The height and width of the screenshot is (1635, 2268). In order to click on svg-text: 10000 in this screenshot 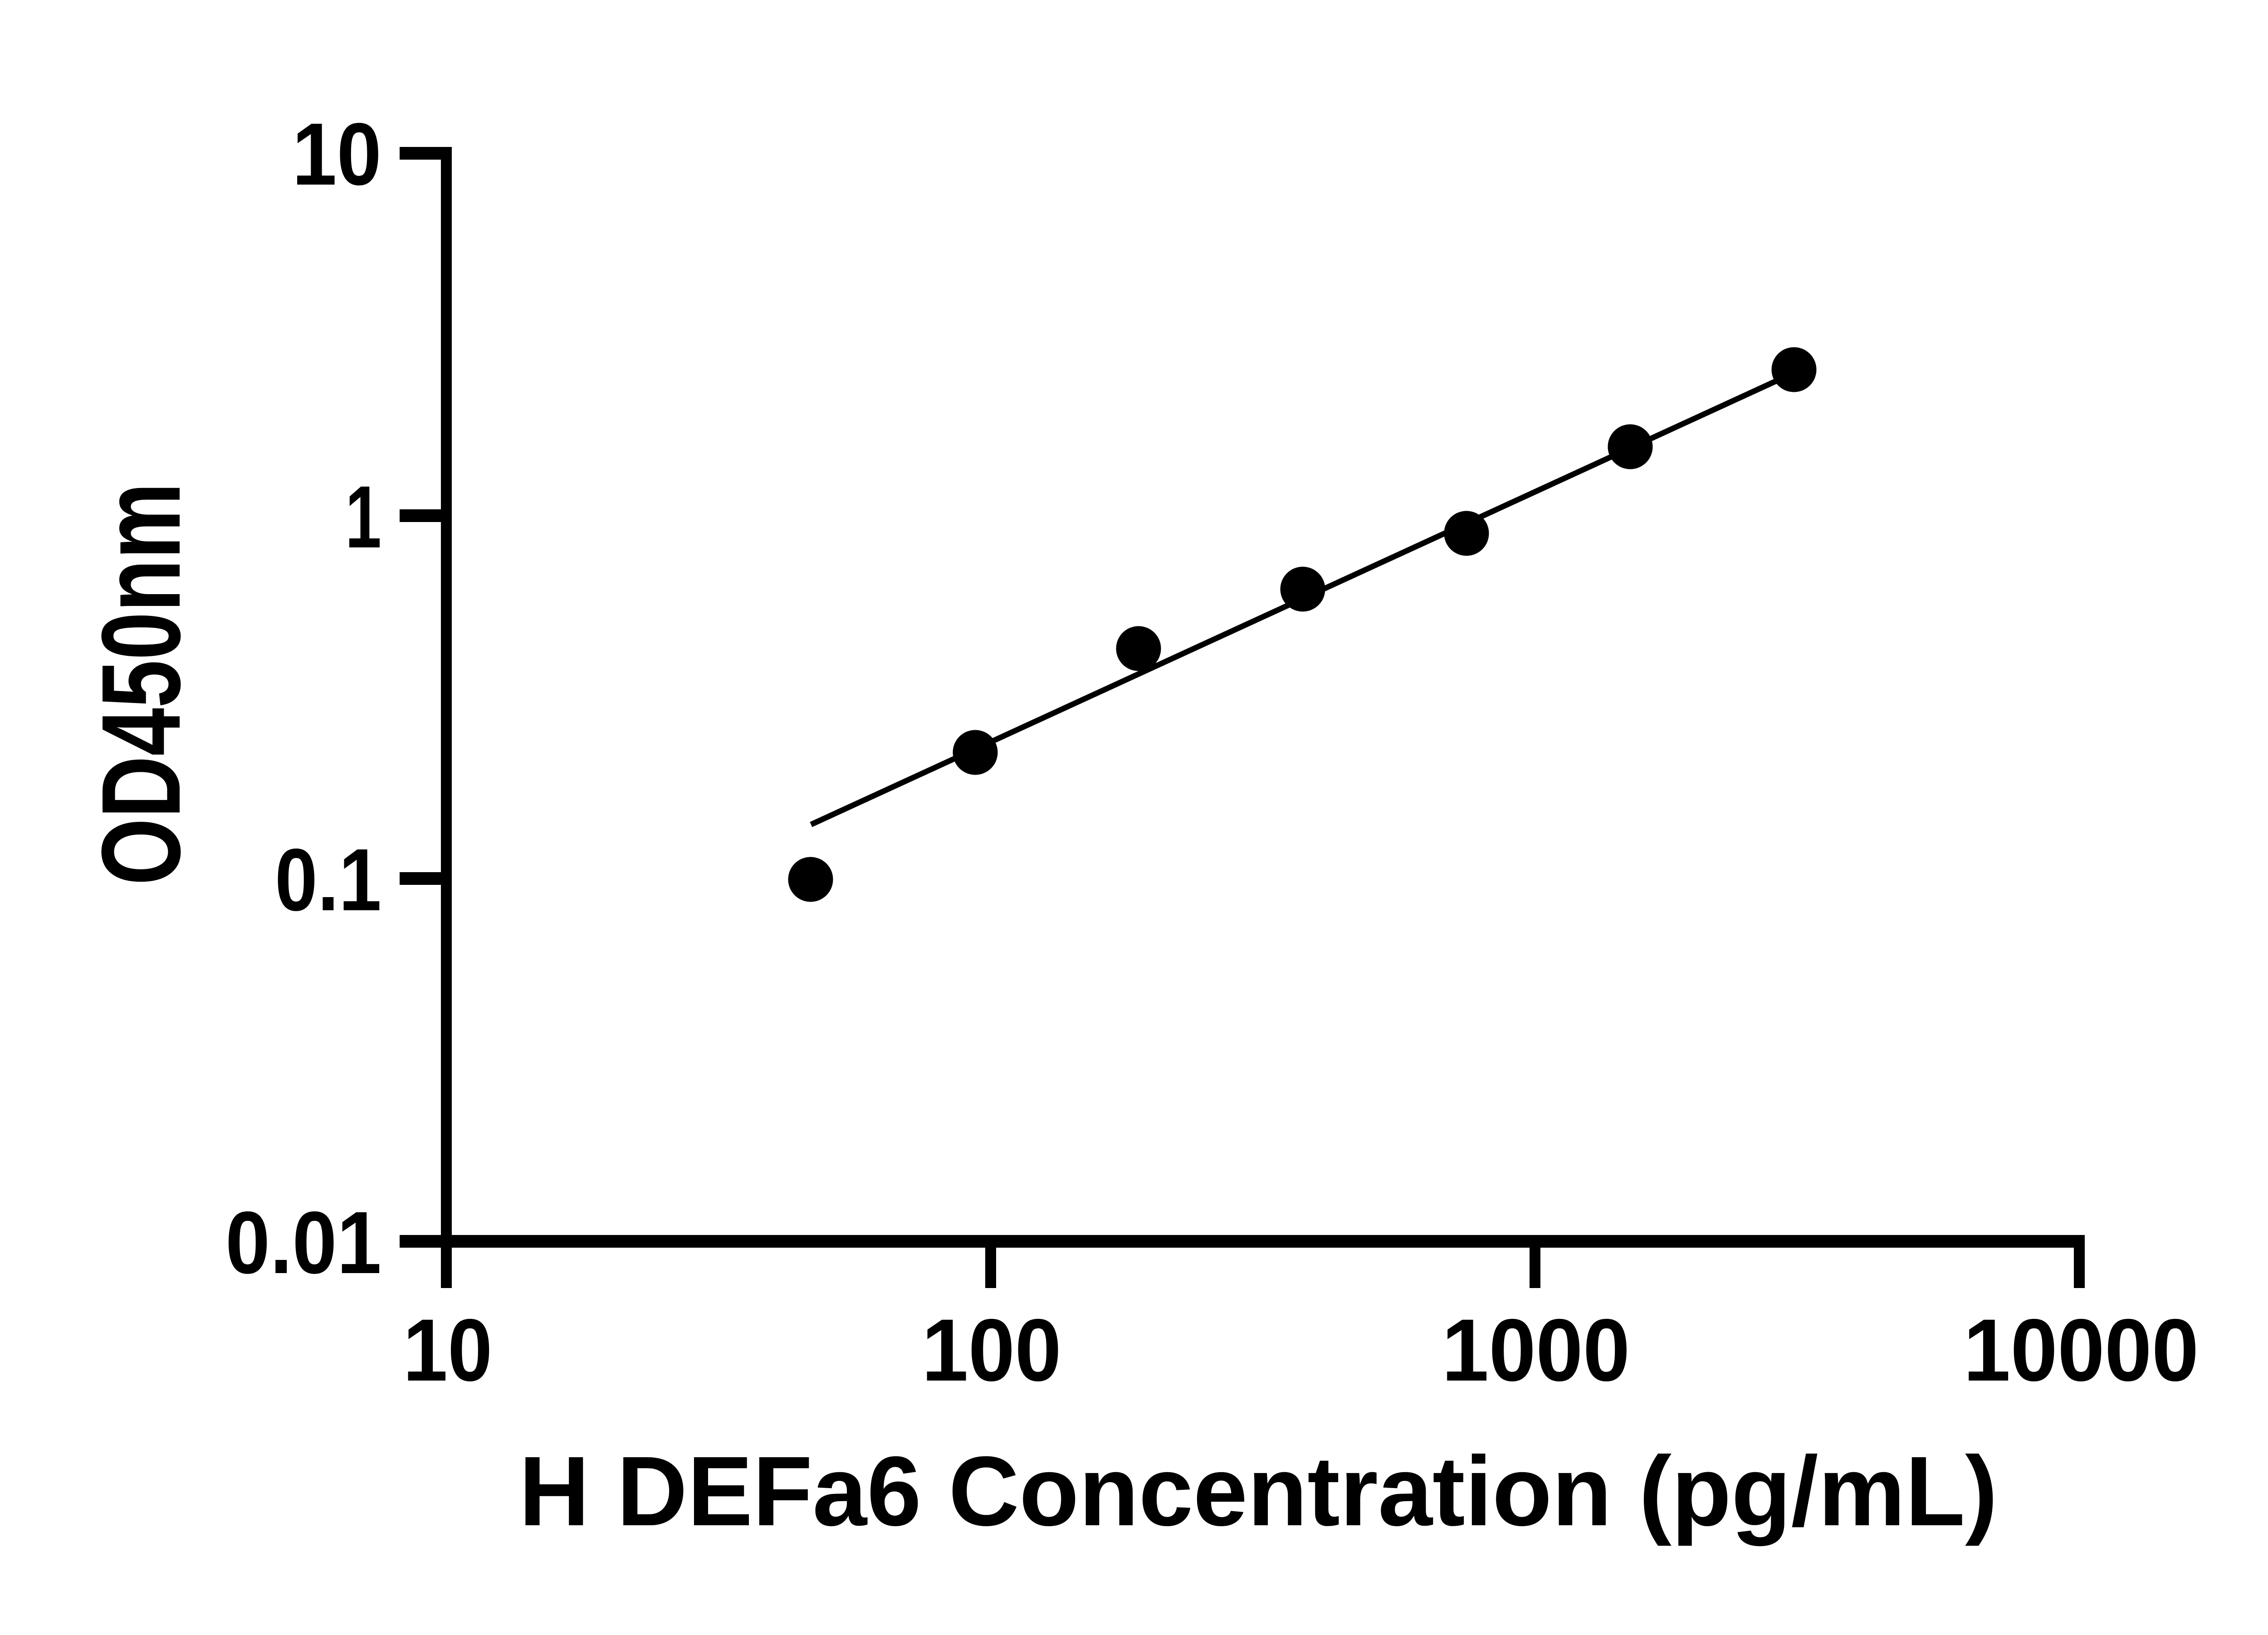, I will do `click(2081, 1351)`.